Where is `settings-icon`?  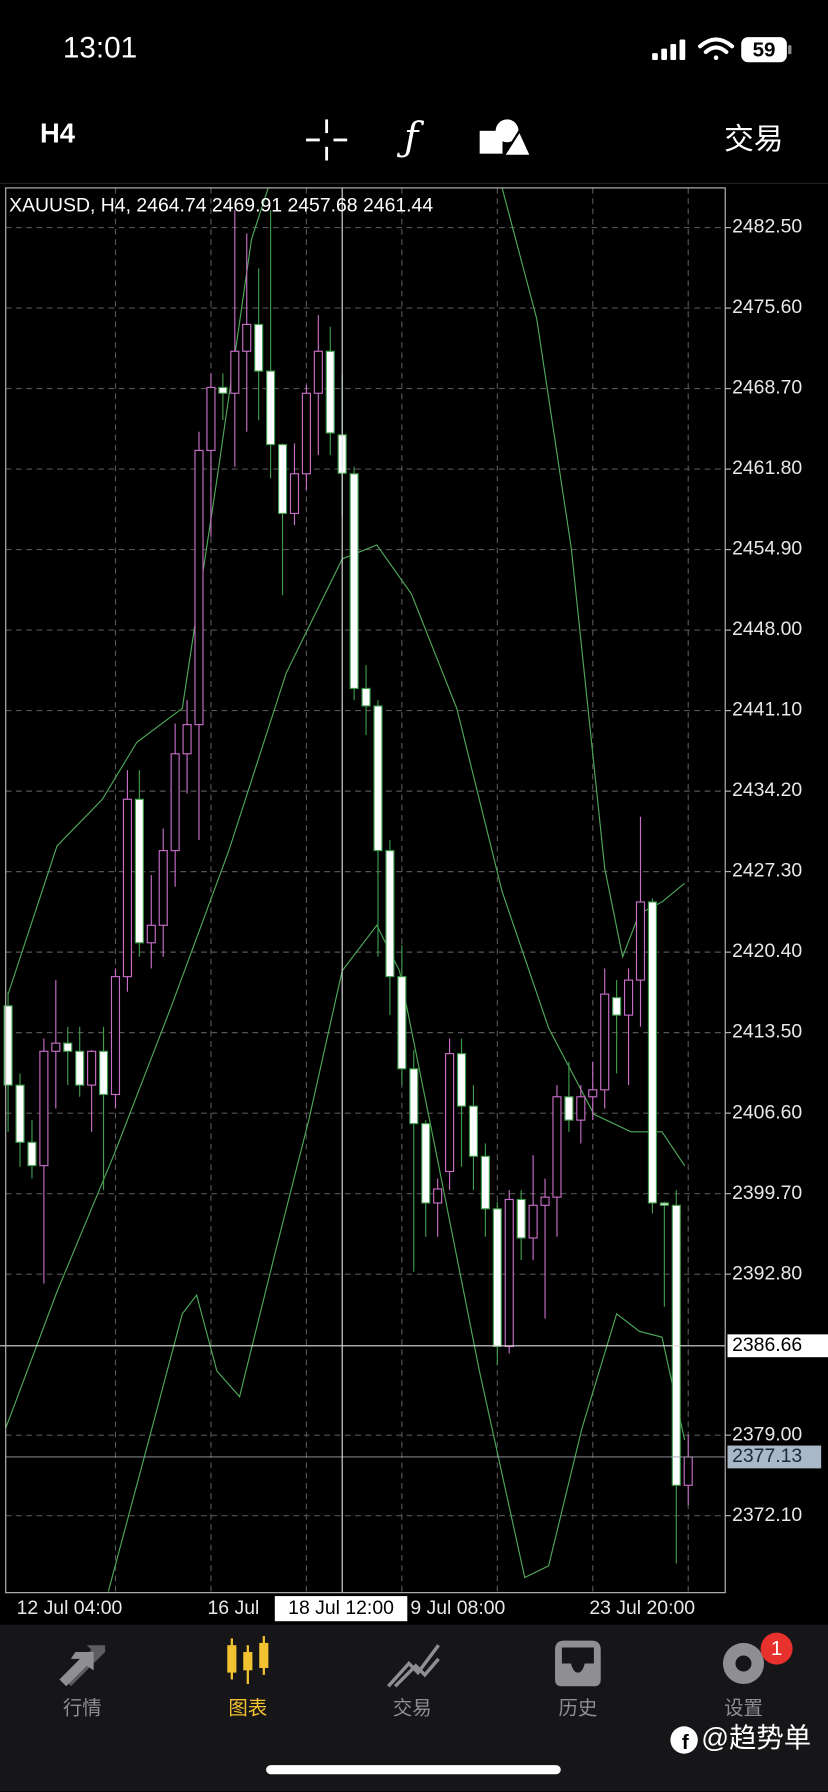 settings-icon is located at coordinates (743, 1663).